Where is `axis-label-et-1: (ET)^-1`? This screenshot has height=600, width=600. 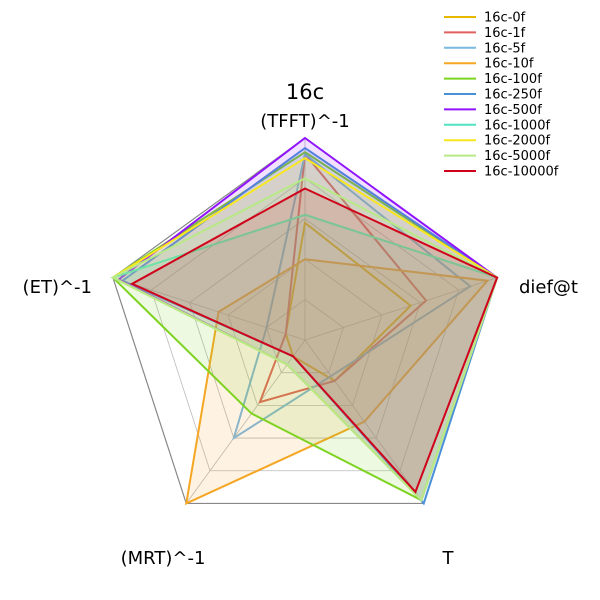
axis-label-et-1: (ET)^-1 is located at coordinates (57, 287).